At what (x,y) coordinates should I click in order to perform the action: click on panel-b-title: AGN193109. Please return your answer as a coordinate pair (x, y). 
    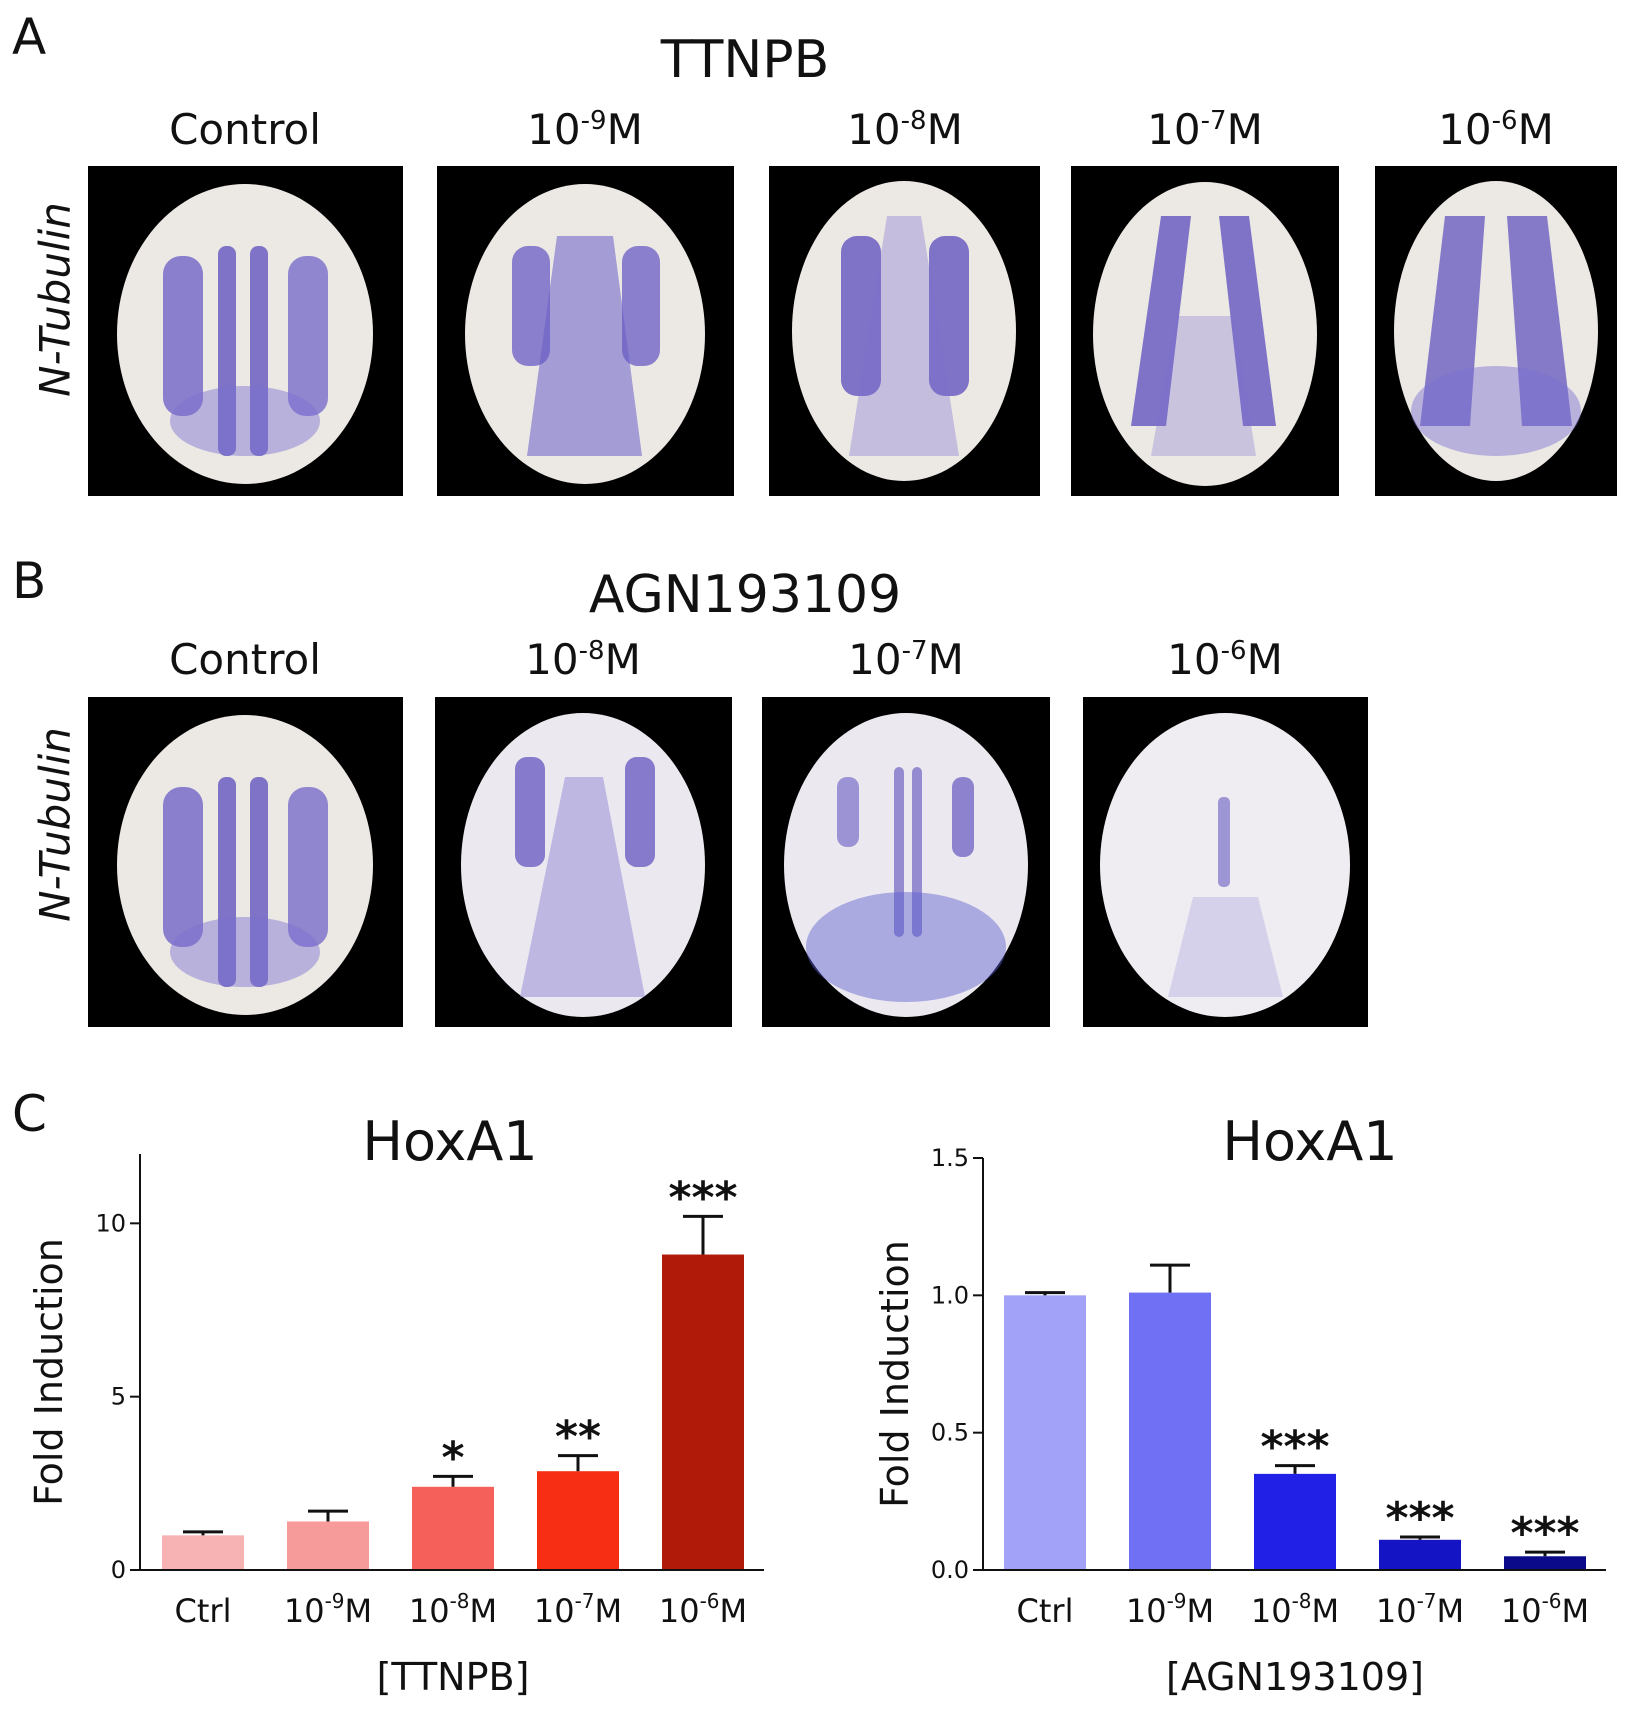
    Looking at the image, I should click on (745, 595).